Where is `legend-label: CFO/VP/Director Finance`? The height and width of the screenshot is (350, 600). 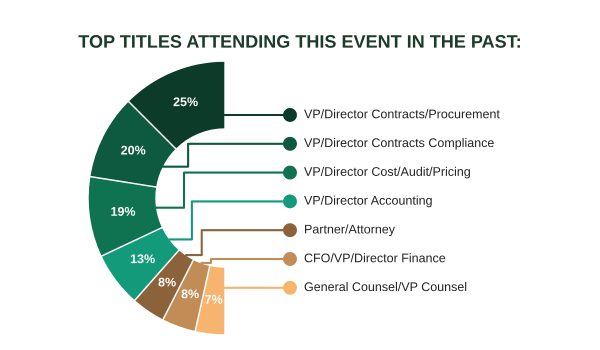 legend-label: CFO/VP/Director Finance is located at coordinates (375, 257).